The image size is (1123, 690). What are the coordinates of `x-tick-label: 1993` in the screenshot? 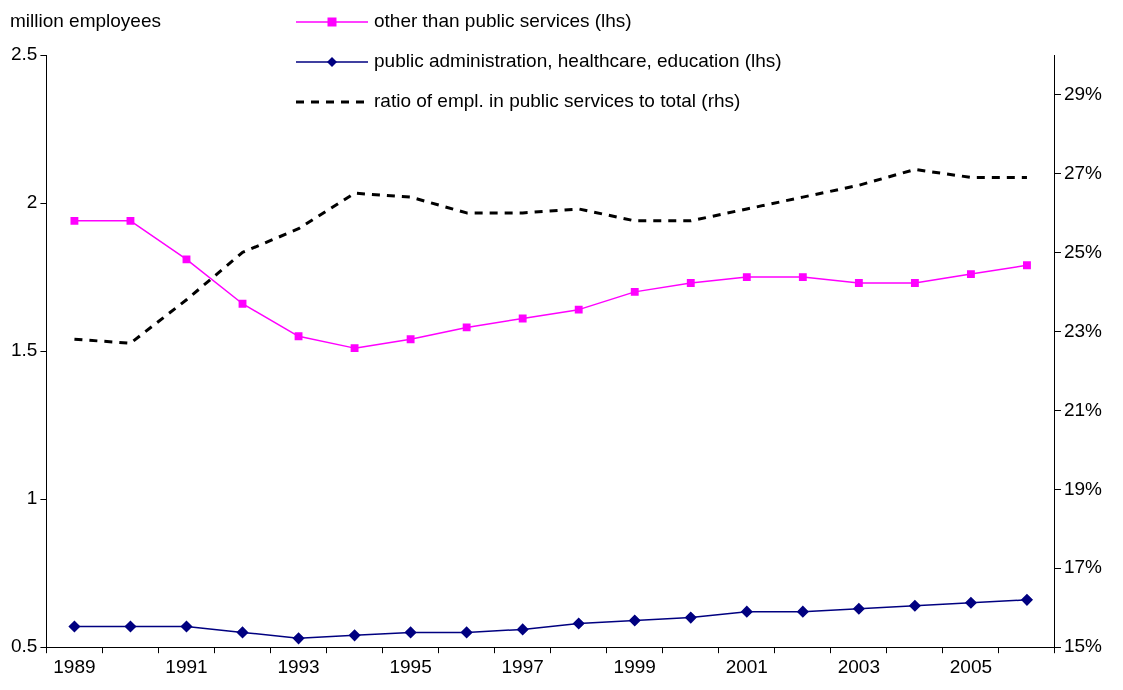 It's located at (298, 666).